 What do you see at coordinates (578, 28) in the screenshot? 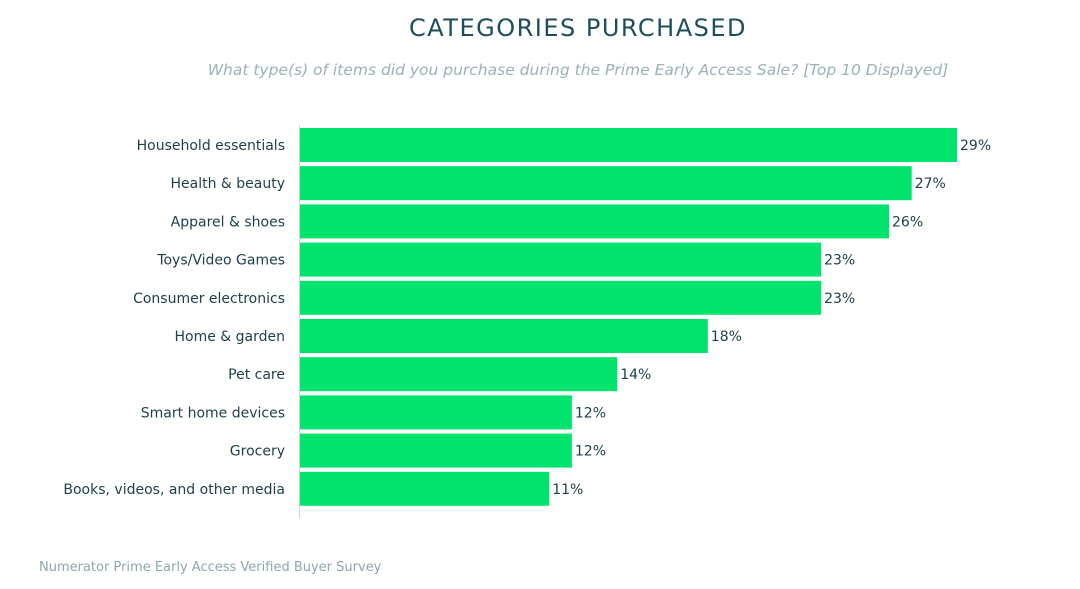
I see `chart-title: CATEGORIES PURCHASED` at bounding box center [578, 28].